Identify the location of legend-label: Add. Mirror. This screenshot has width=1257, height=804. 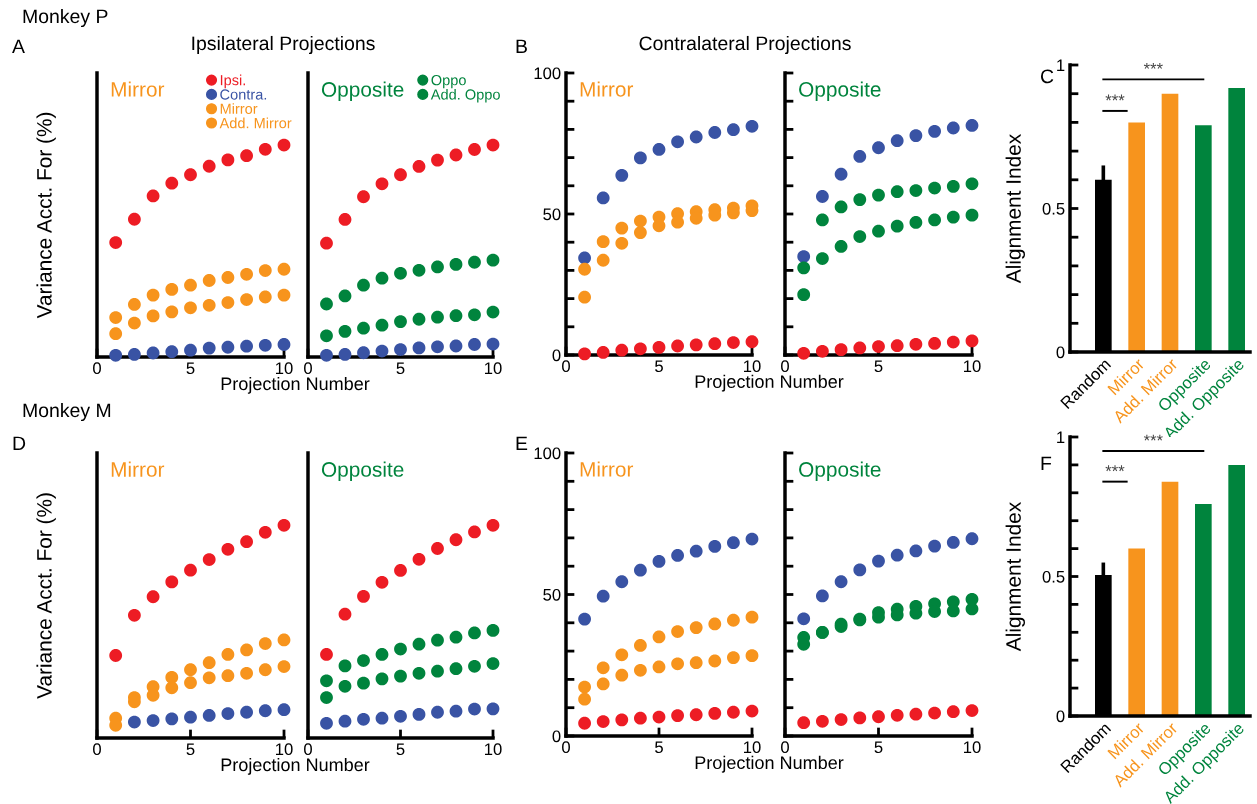
(255, 123).